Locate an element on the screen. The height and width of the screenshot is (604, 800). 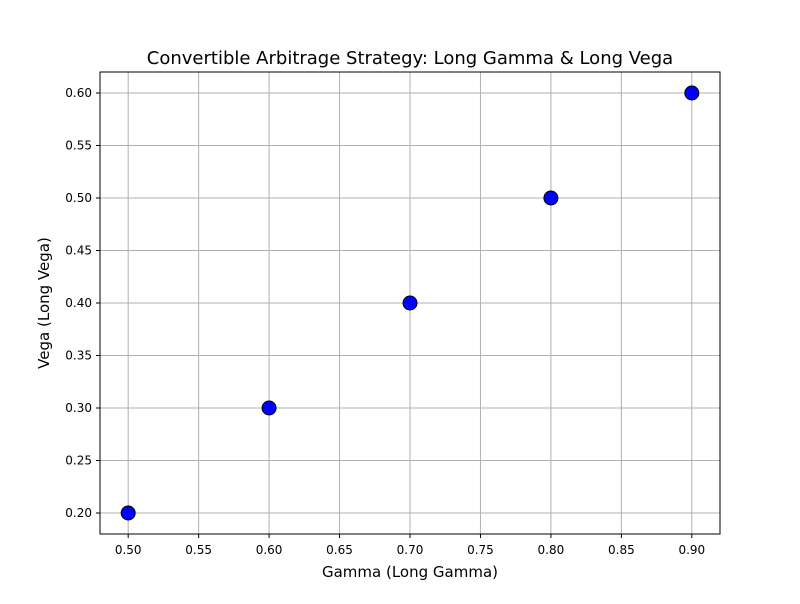
y-tick-label: 0.50 is located at coordinates (78, 198).